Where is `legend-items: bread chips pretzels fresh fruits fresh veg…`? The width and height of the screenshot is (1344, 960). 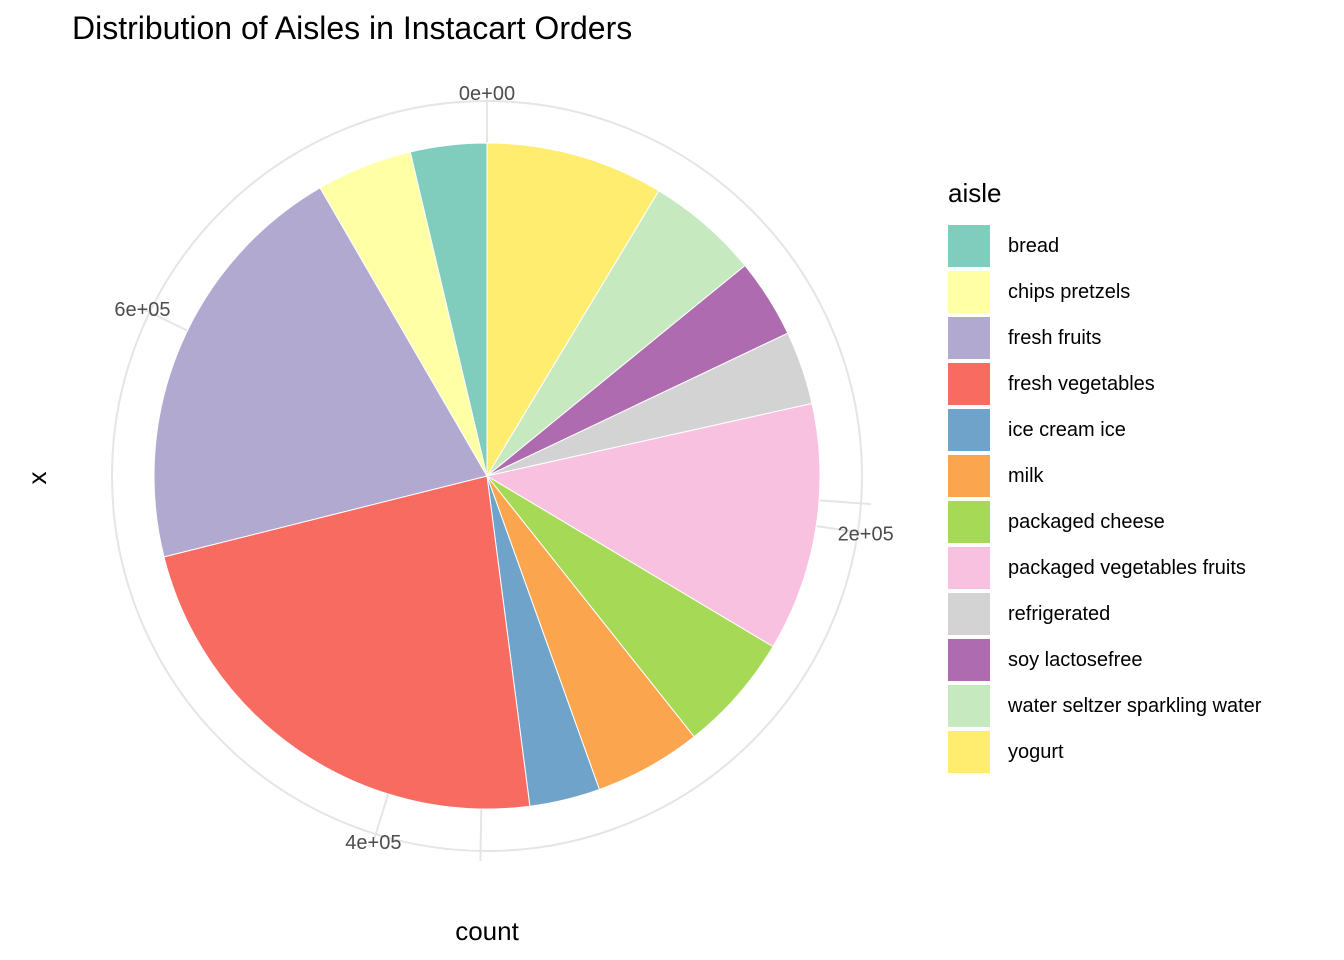 legend-items: bread chips pretzels fresh fruits fresh veg… is located at coordinates (1104, 499).